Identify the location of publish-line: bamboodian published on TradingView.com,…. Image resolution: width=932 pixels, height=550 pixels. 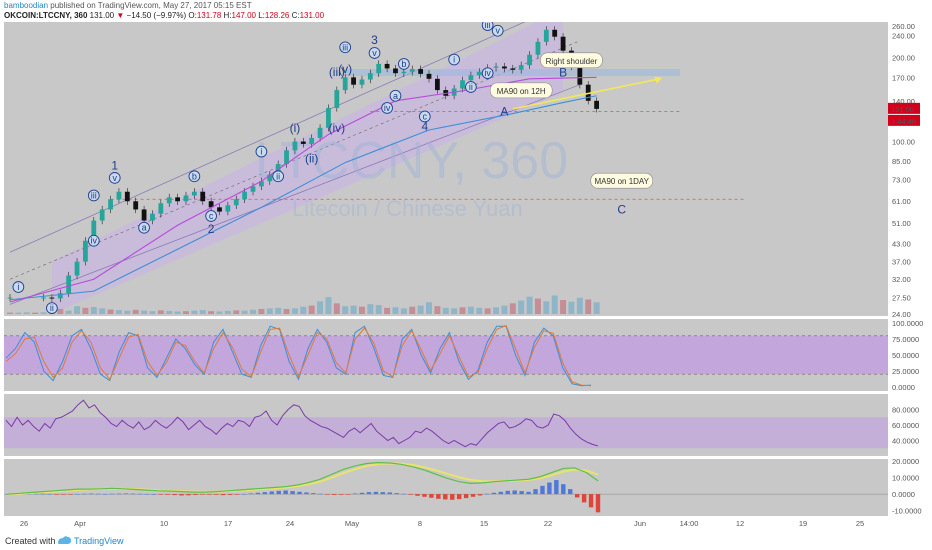
(128, 6).